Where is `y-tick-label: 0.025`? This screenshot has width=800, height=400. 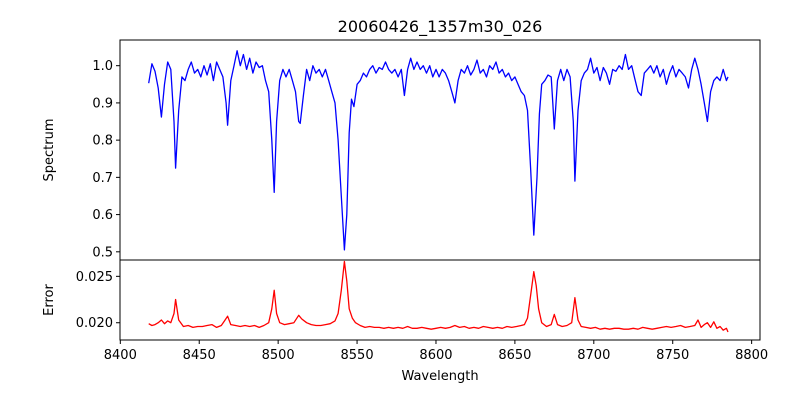
y-tick-label: 0.025 is located at coordinates (94, 277).